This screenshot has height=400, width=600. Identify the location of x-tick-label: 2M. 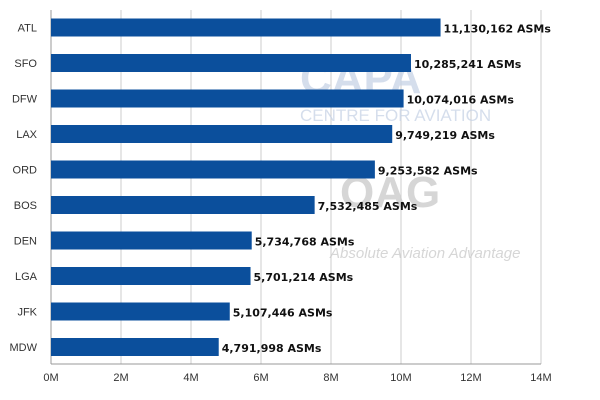
(120, 378).